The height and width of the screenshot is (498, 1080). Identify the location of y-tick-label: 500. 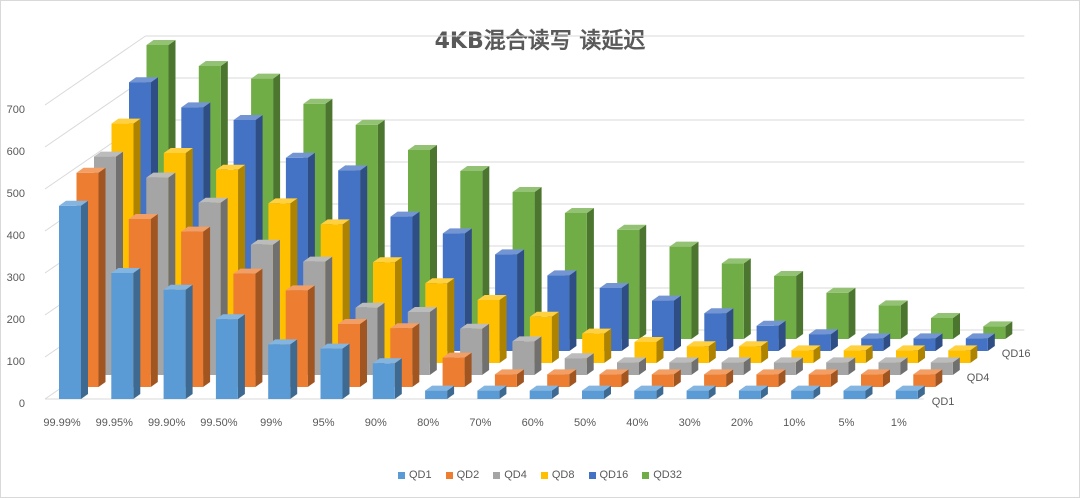
(16, 194).